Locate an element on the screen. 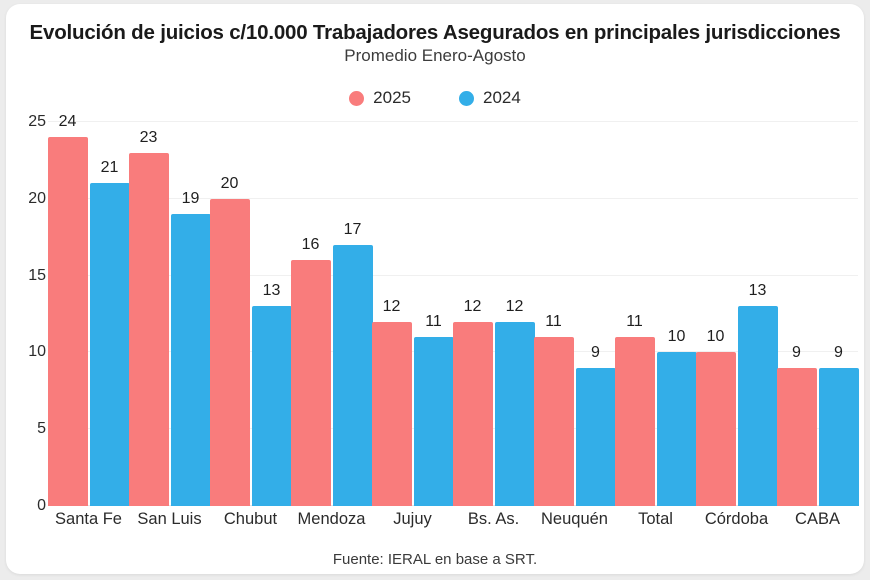 The height and width of the screenshot is (580, 870). legend-label-2025: 2025 is located at coordinates (392, 97).